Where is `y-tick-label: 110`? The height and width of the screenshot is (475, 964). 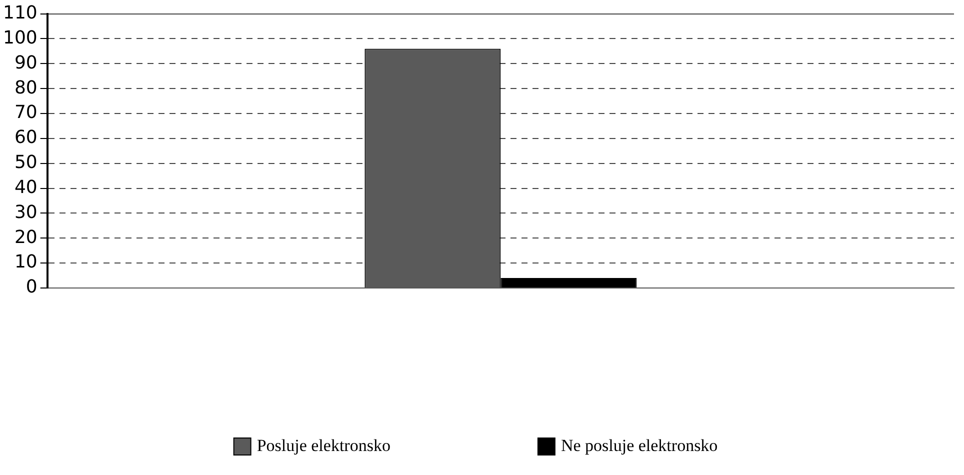 y-tick-label: 110 is located at coordinates (20, 13).